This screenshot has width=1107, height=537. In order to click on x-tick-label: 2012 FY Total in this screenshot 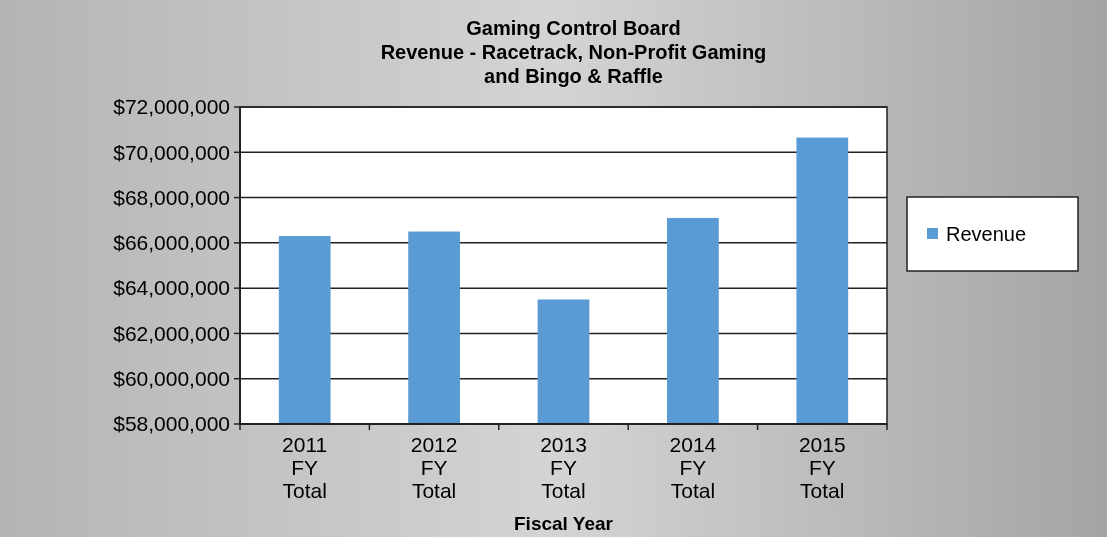, I will do `click(434, 467)`.